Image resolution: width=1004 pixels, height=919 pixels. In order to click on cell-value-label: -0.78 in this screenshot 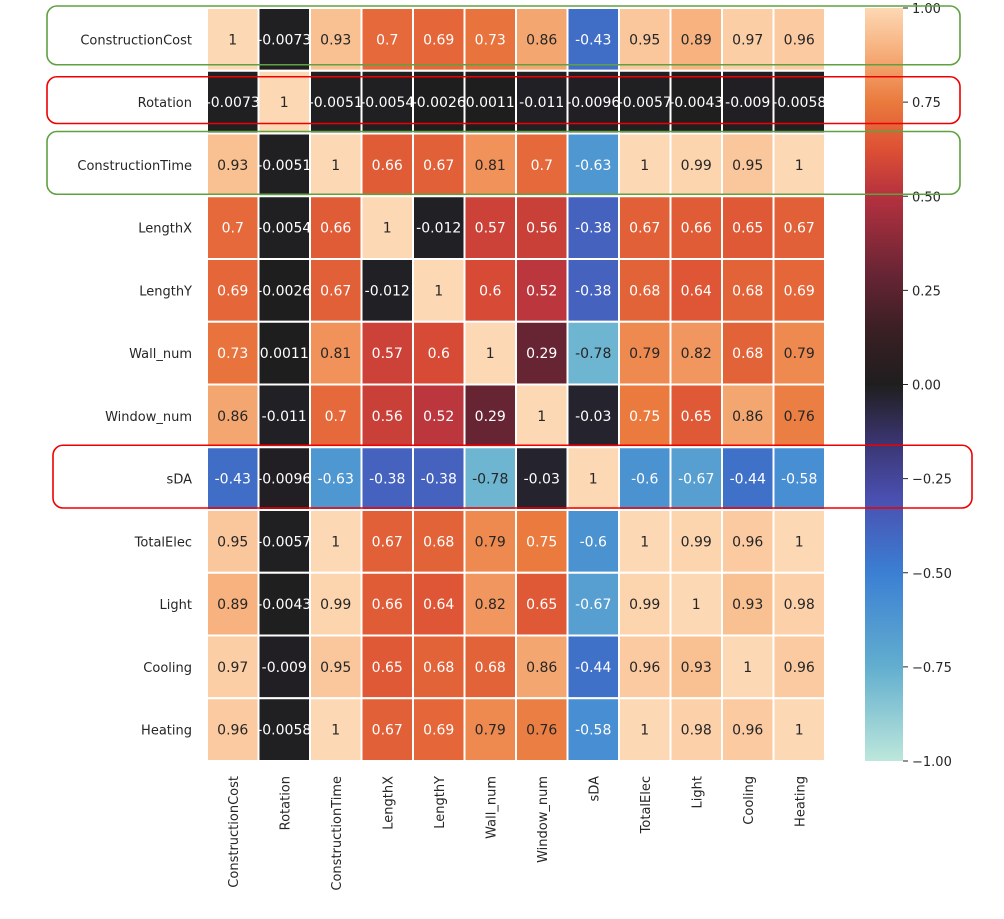, I will do `click(593, 354)`.